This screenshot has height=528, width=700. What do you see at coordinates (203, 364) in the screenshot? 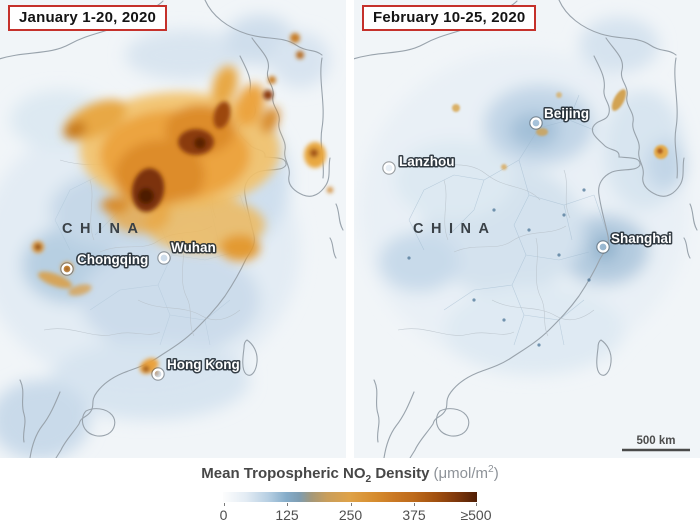
I see `city-label-hong-kong: Hong Kong` at bounding box center [203, 364].